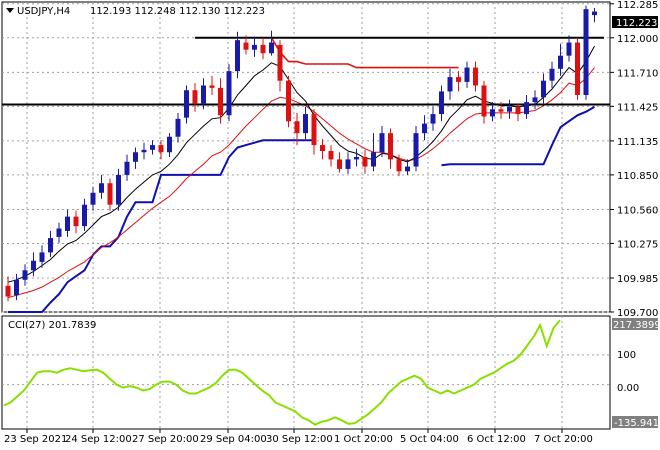  I want to click on price-tick-label: 111.710, so click(637, 73).